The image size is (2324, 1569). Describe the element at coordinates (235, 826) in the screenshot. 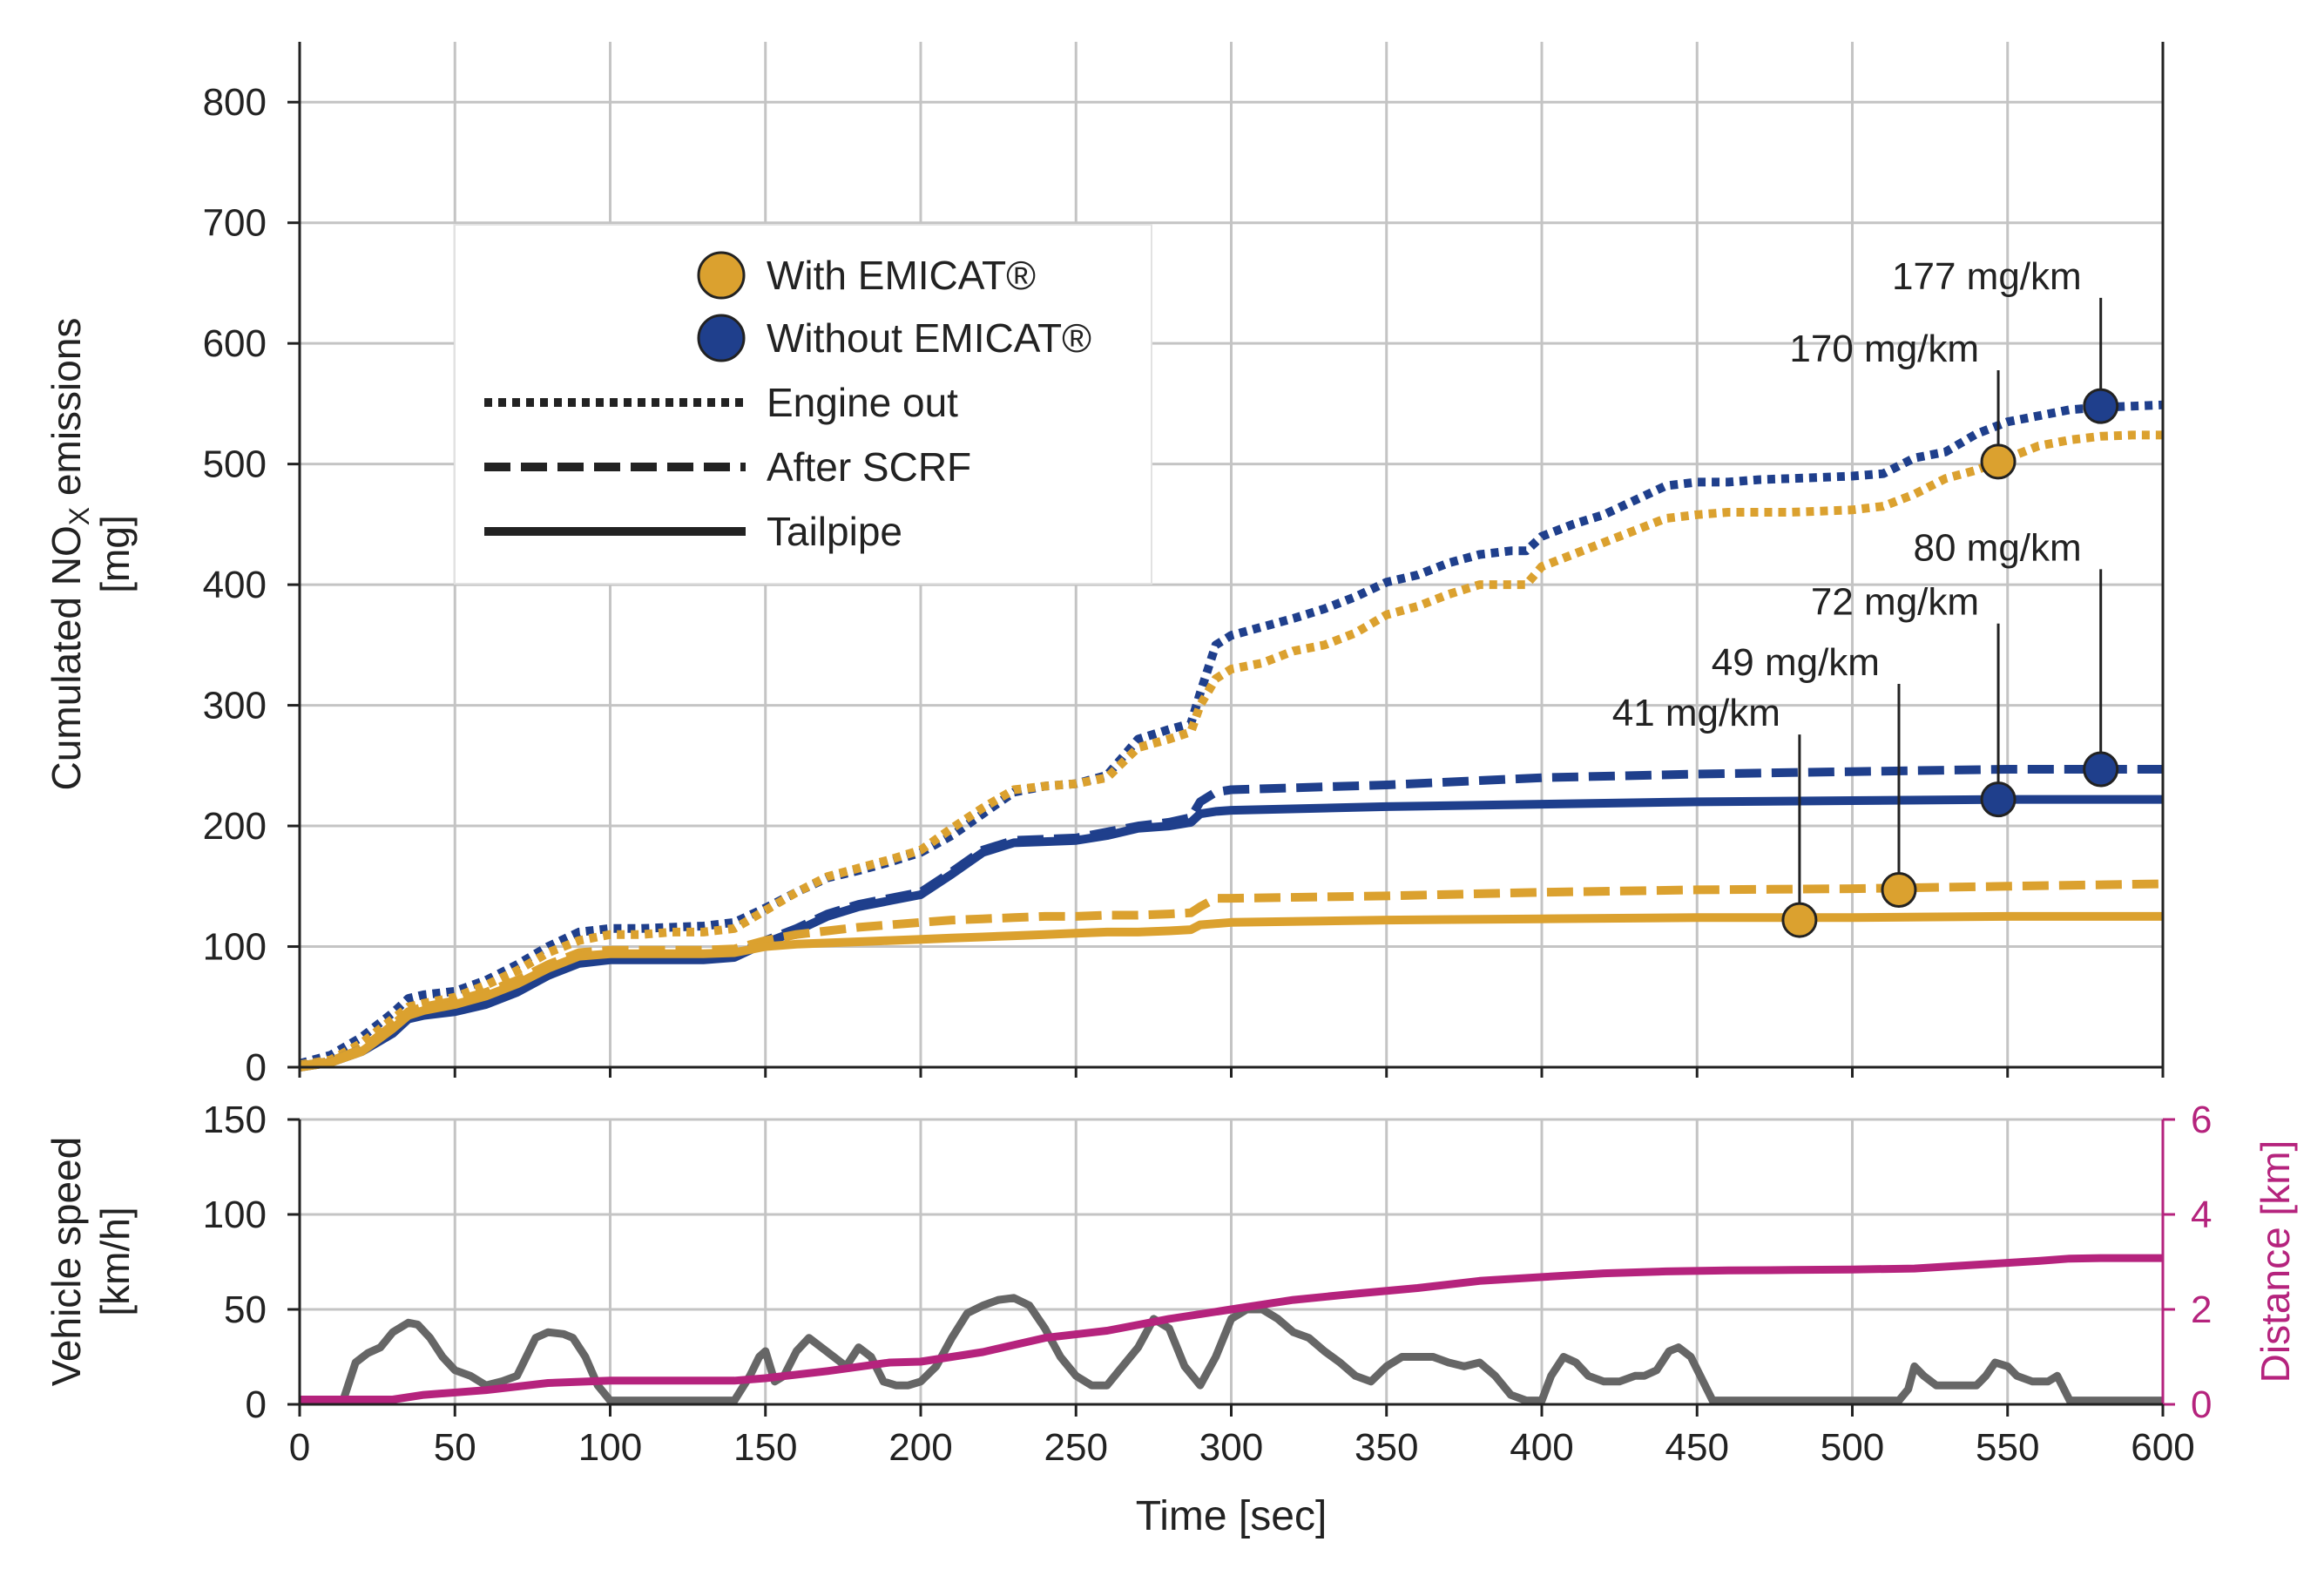

I see `top-ytick-label-200: 200` at that location.